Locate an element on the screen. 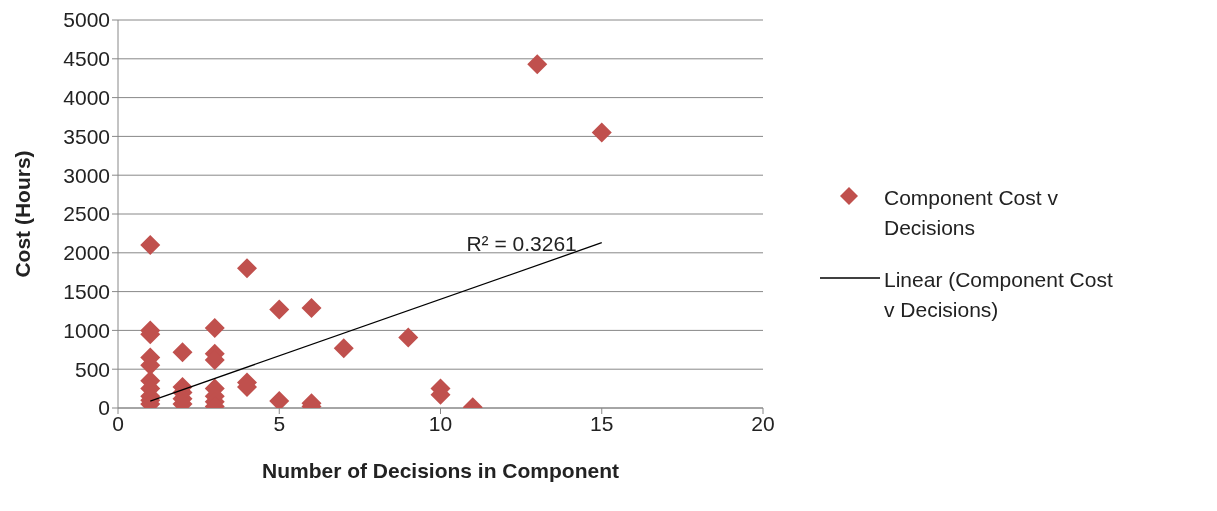 Image resolution: width=1217 pixels, height=511 pixels. annotation: R² = 0.3261 is located at coordinates (521, 243).